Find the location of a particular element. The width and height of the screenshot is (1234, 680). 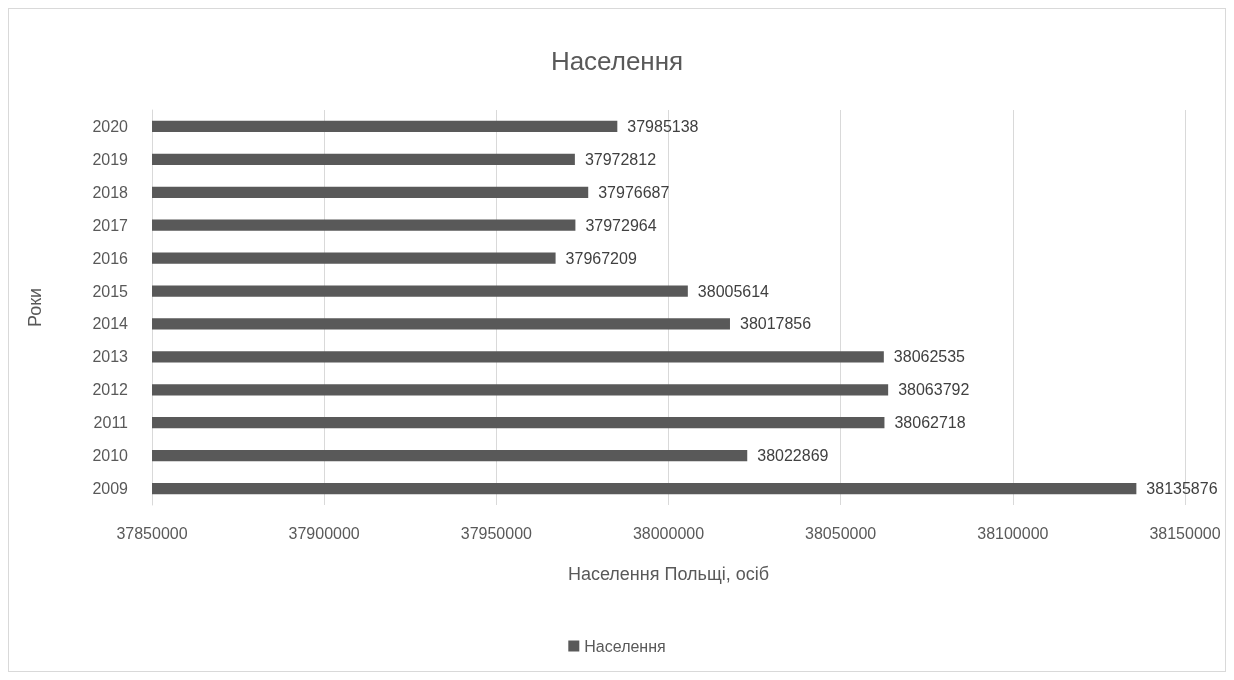

y-tick-label: 2016 is located at coordinates (110, 258).